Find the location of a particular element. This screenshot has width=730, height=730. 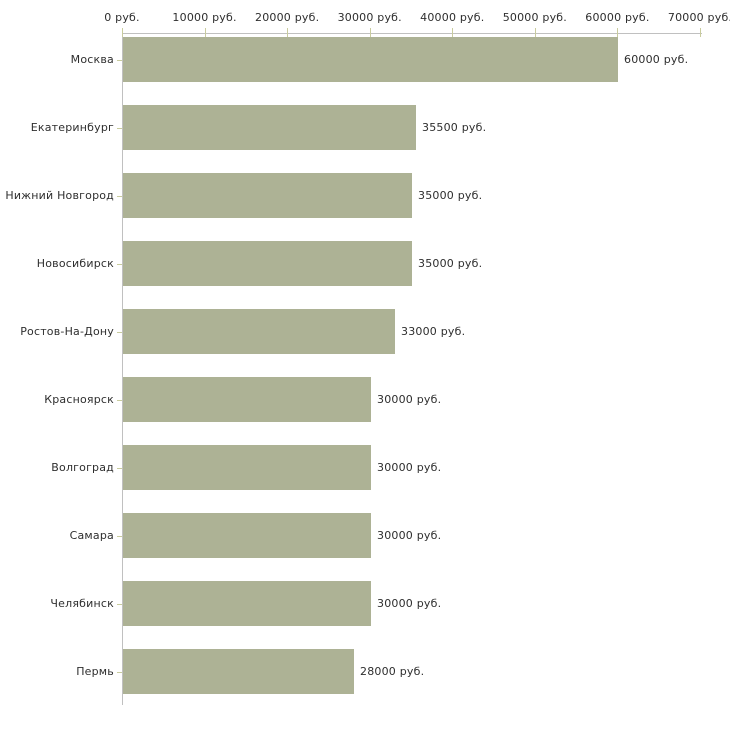

value-label: 28000 руб. is located at coordinates (392, 671).